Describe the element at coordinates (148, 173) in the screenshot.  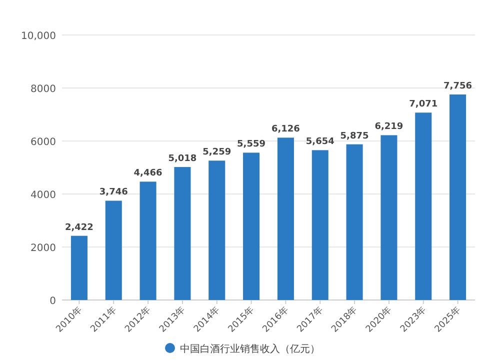
I see `data-label: 4,466` at that location.